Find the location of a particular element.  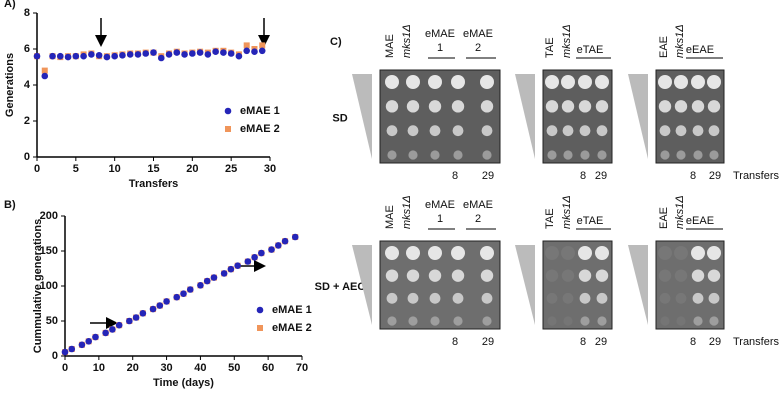

y-axis-label: Cummulative generations is located at coordinates (38, 286).